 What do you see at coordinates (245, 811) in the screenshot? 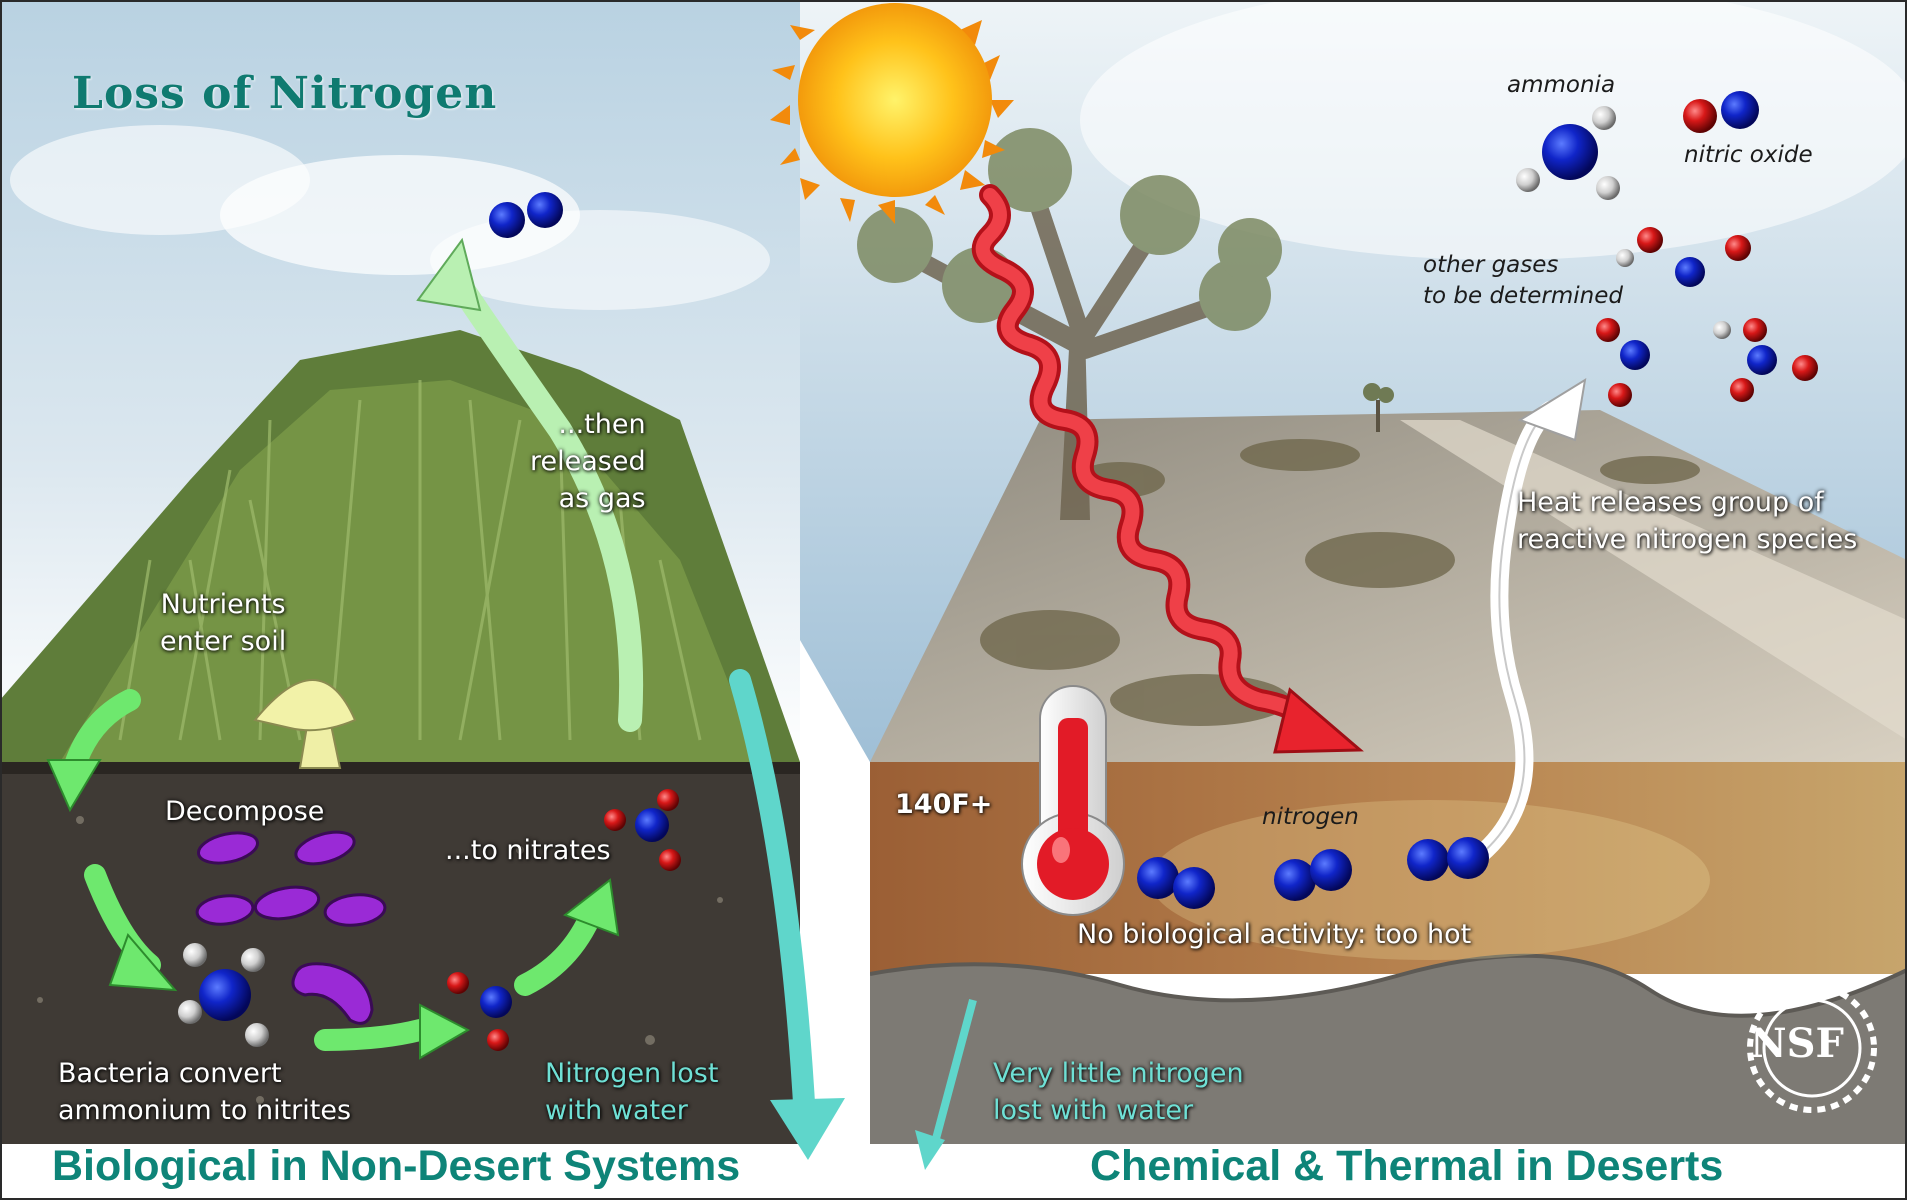
I see `decompose-label: Decompose` at bounding box center [245, 811].